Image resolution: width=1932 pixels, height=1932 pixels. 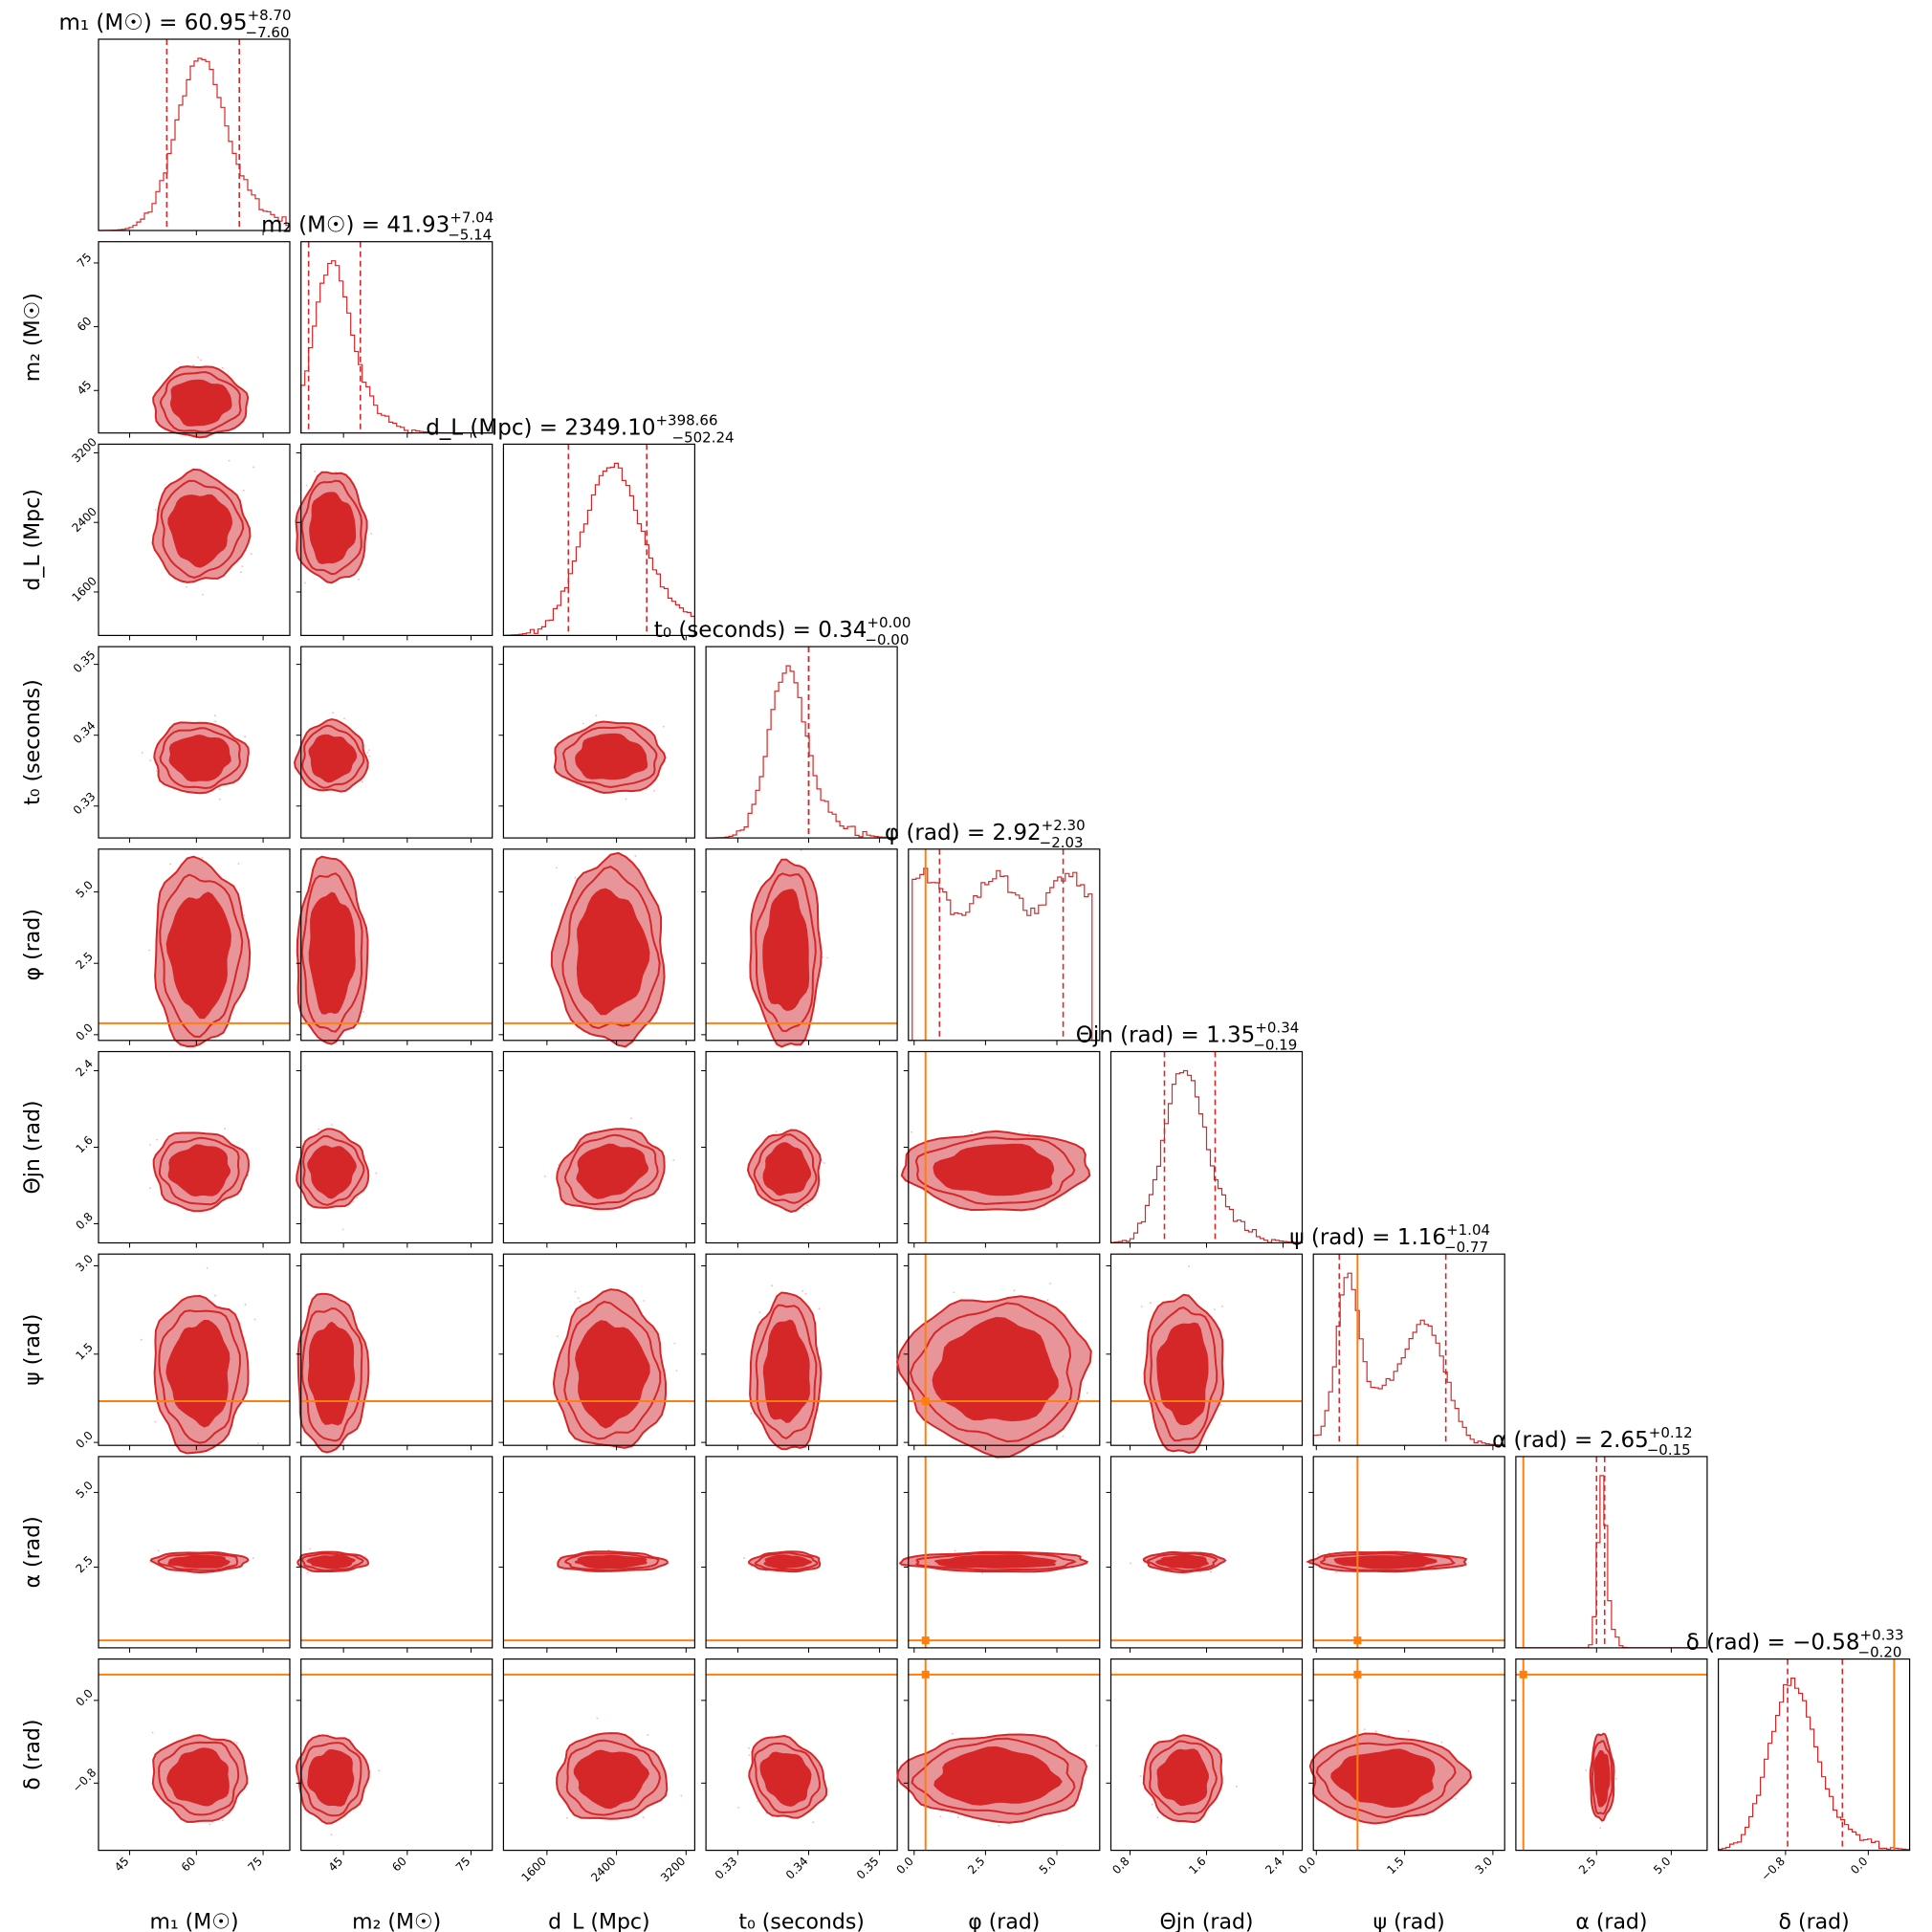 What do you see at coordinates (85, 388) in the screenshot?
I see `y-tick-label: 45` at bounding box center [85, 388].